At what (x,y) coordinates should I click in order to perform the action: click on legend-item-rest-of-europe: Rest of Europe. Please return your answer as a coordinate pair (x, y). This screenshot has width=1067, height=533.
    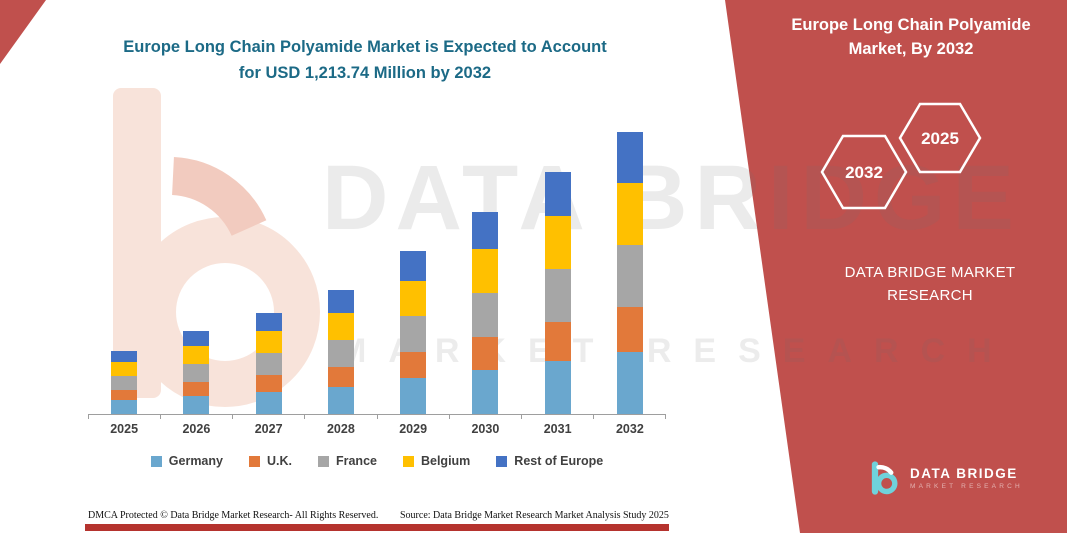
    Looking at the image, I should click on (549, 461).